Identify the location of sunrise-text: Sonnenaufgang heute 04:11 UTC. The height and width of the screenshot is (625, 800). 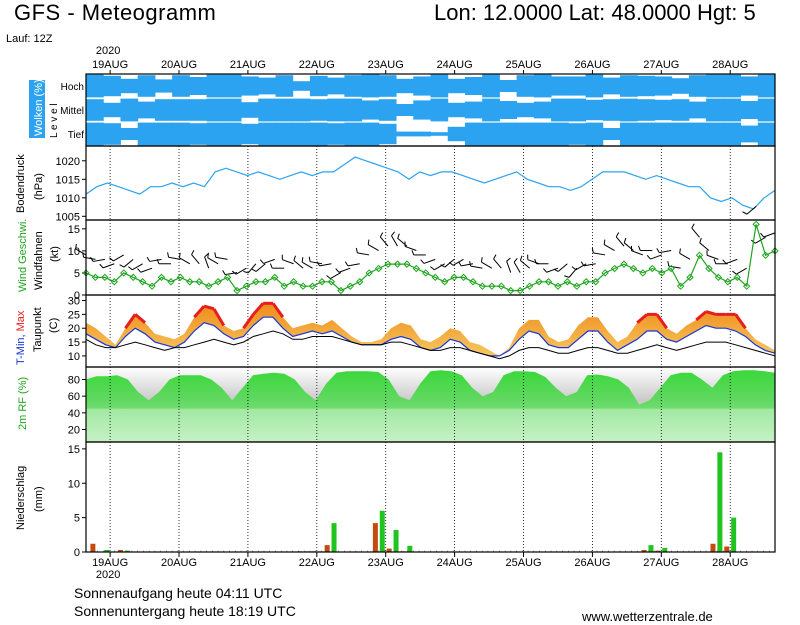
(178, 593).